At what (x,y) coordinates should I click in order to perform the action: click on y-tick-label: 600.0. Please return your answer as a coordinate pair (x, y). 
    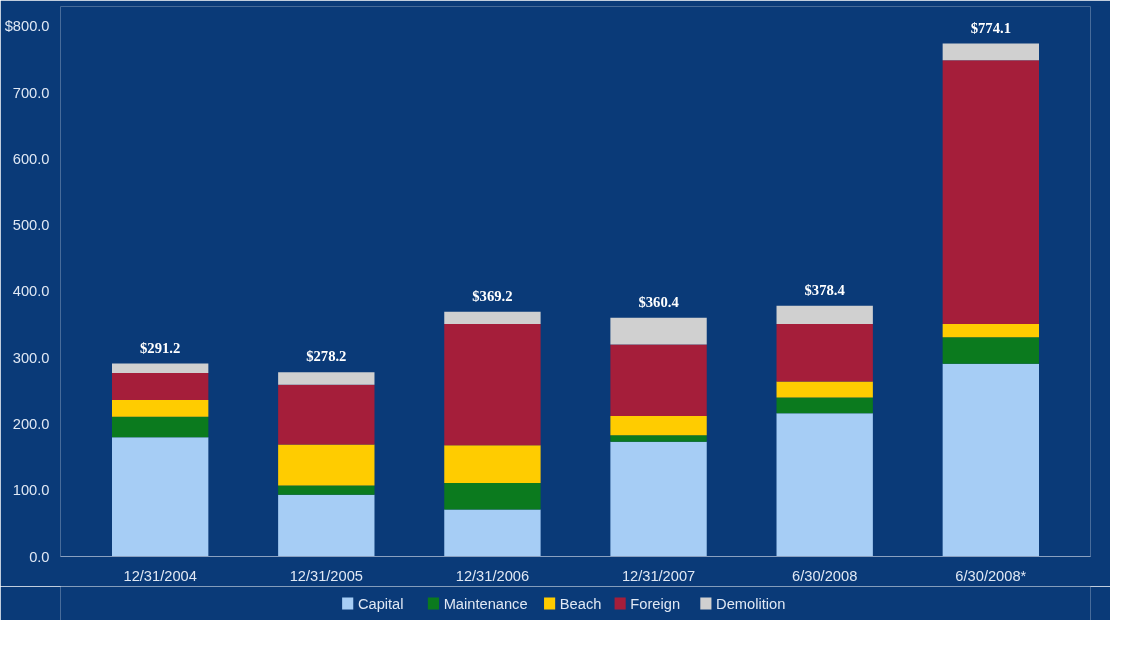
    Looking at the image, I should click on (31, 158).